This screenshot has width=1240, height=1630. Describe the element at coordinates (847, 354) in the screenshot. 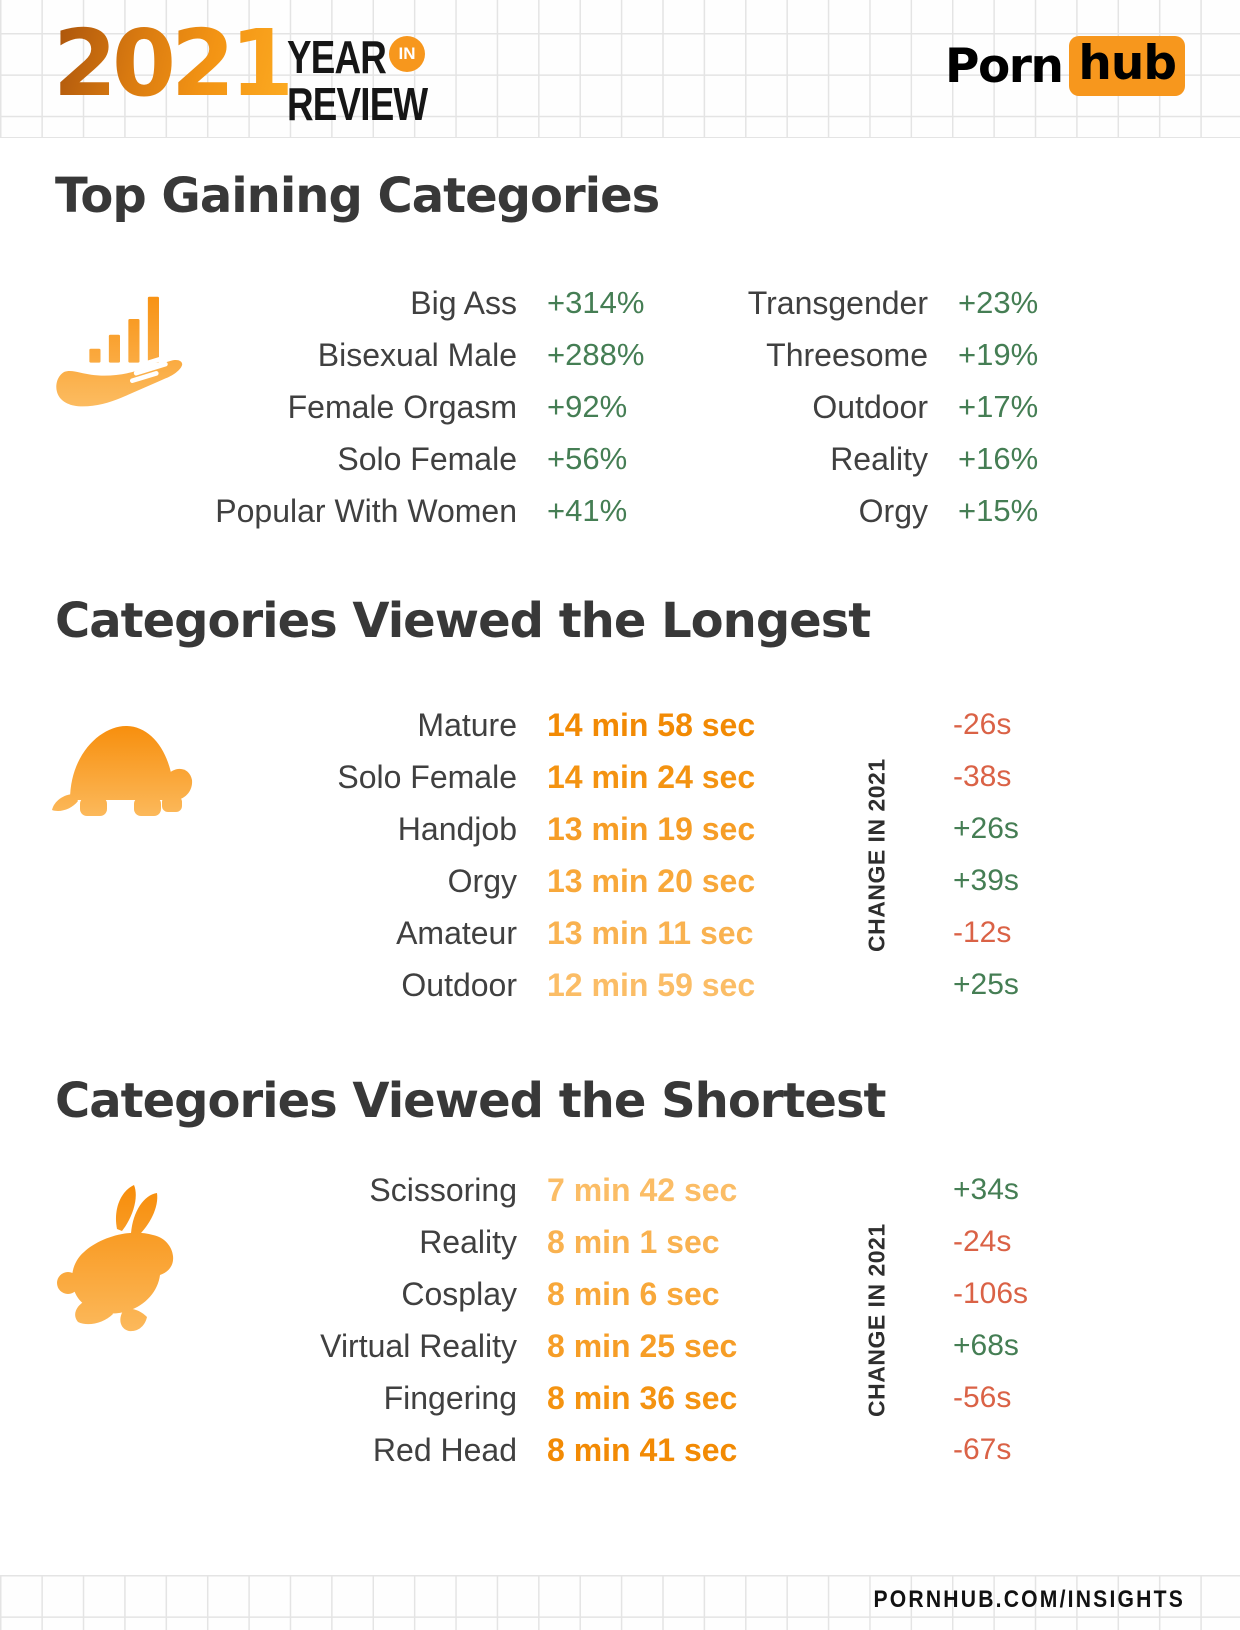

I see `category-label: Threesome` at that location.